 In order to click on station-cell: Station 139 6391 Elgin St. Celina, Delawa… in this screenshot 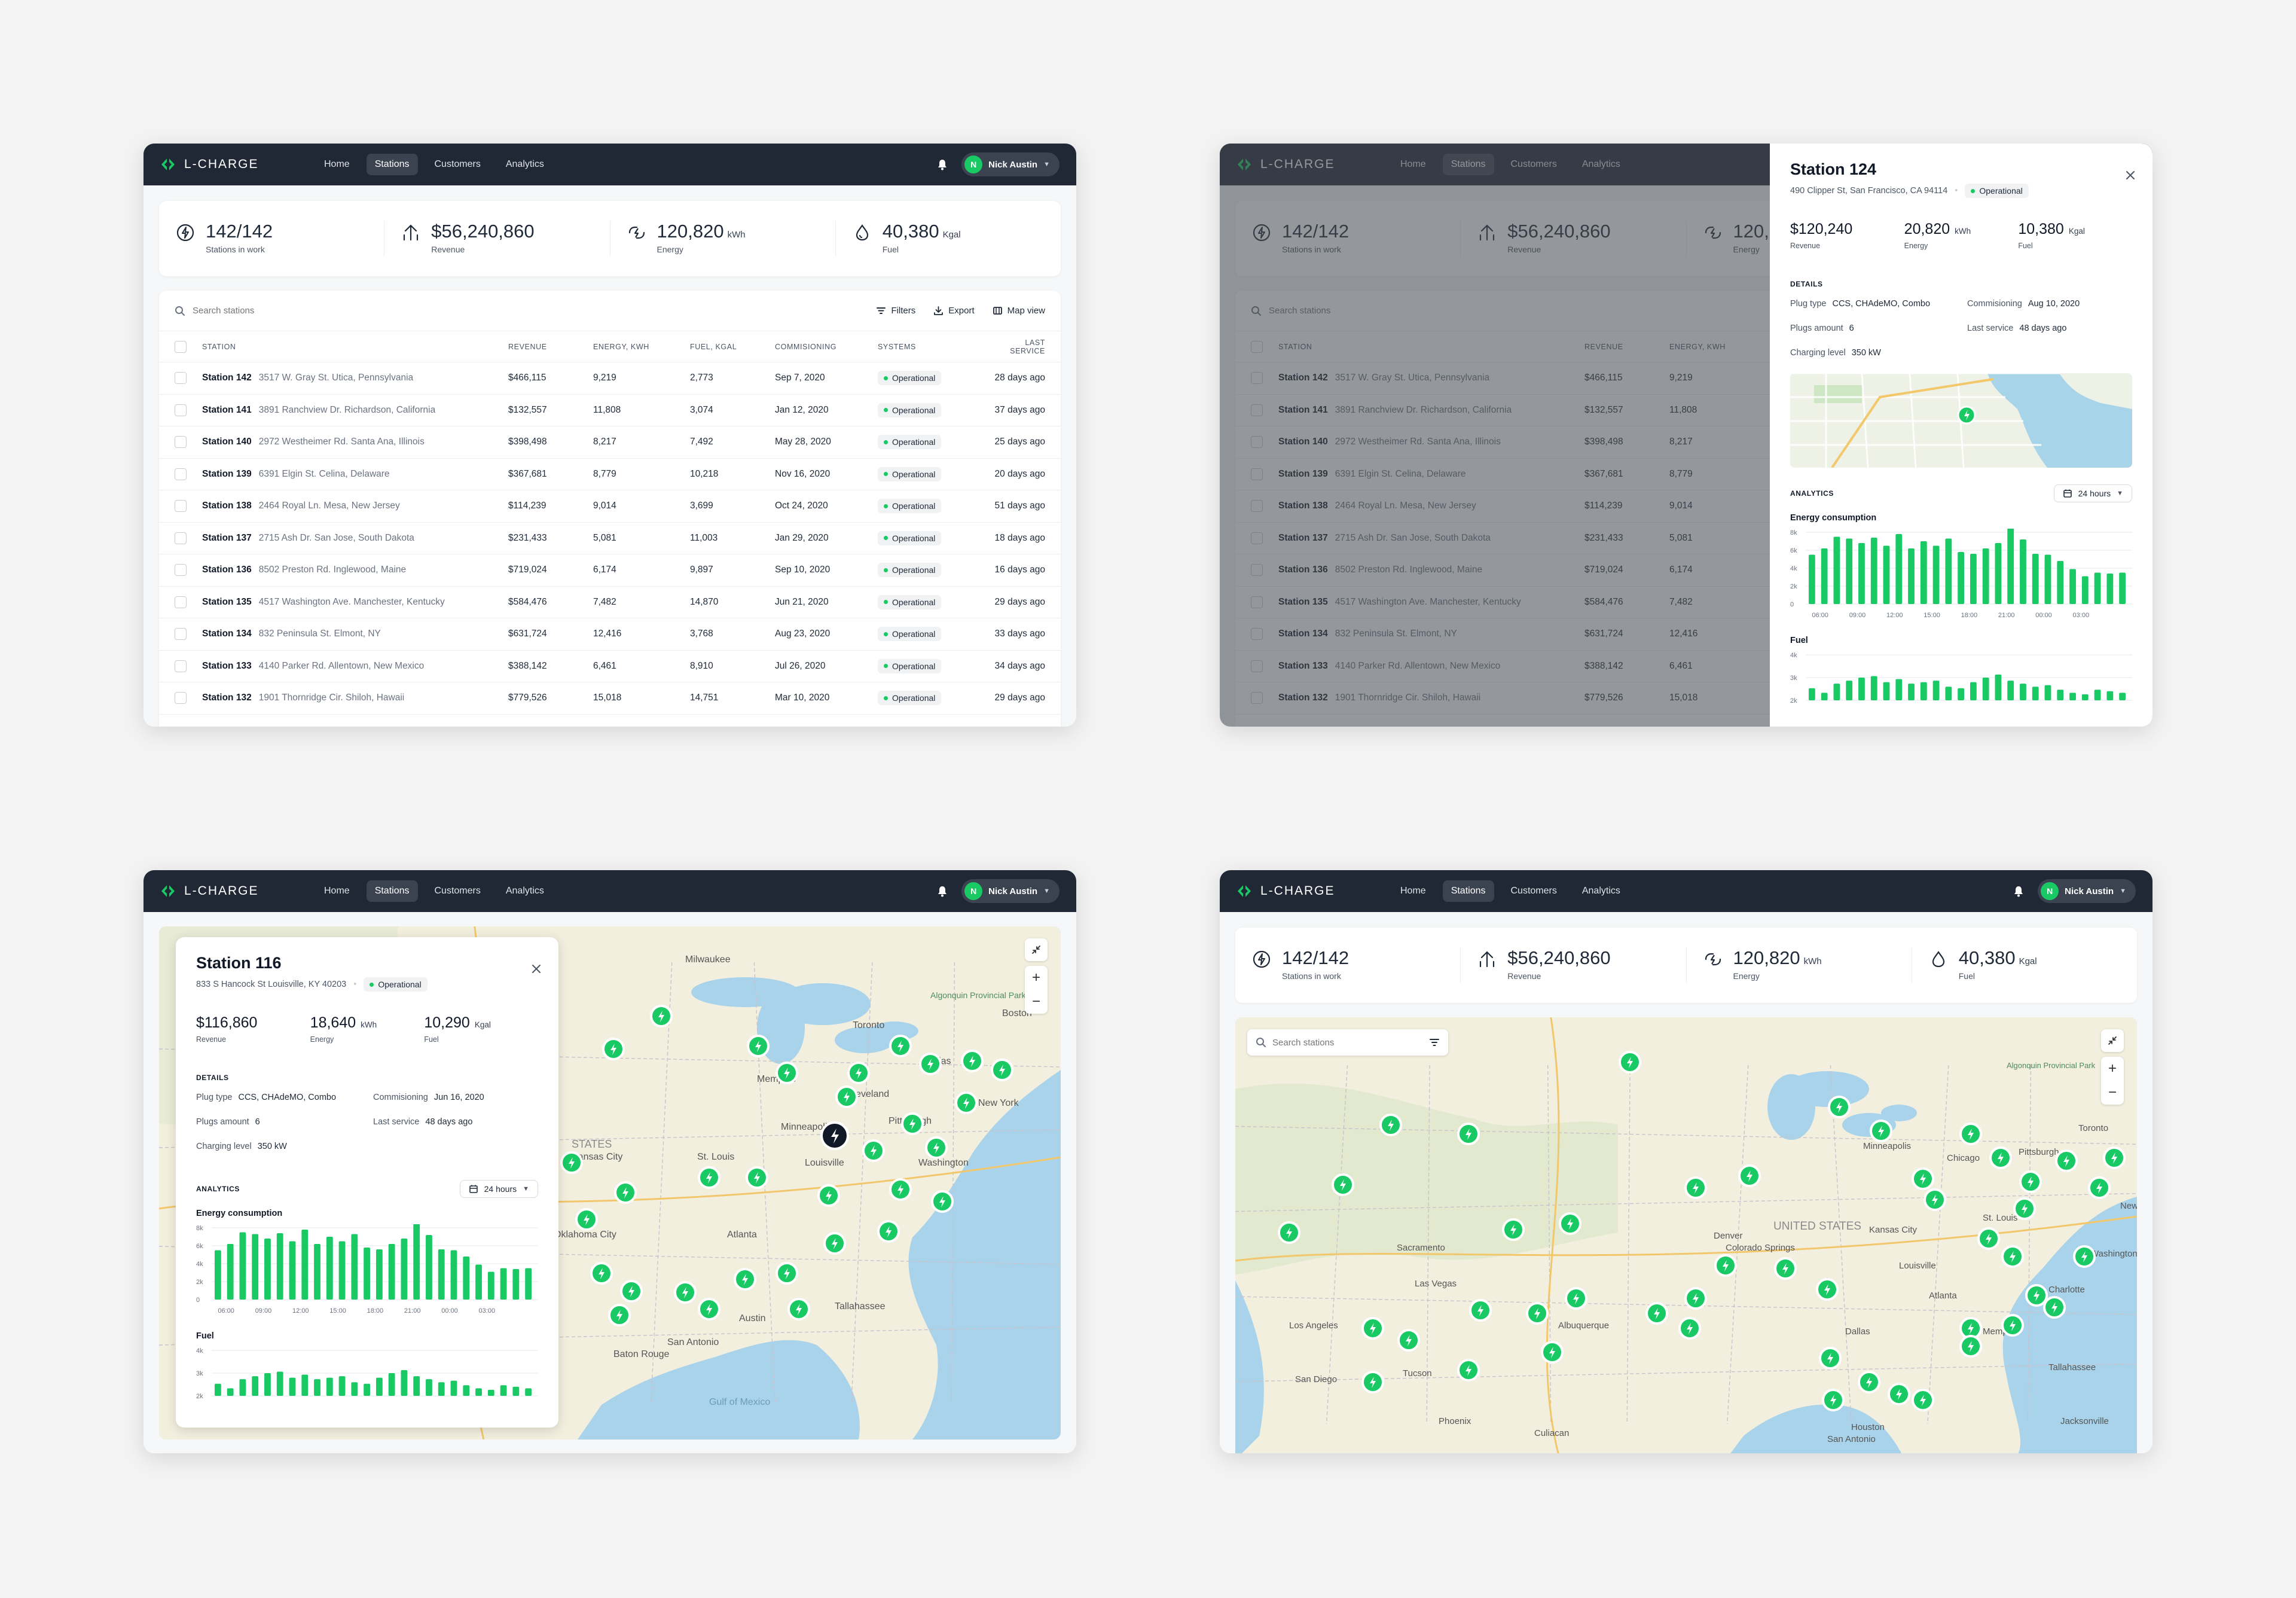, I will do `click(355, 474)`.